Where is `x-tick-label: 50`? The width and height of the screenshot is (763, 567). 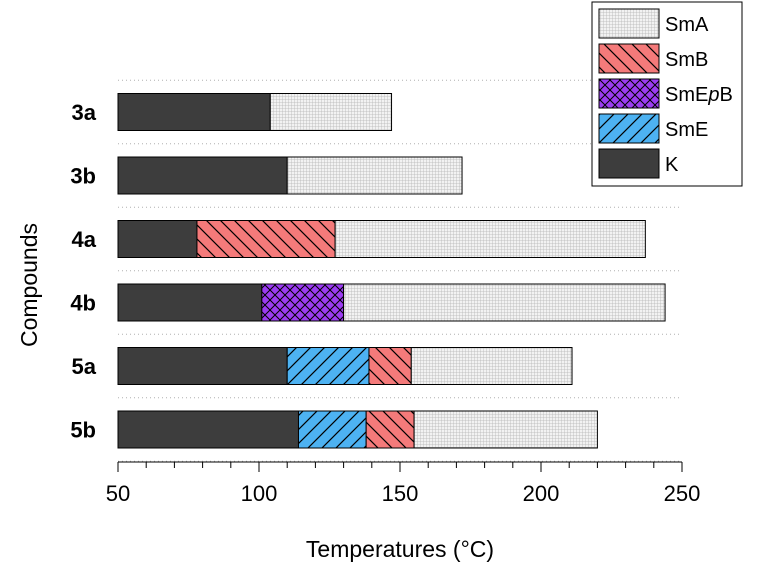
x-tick-label: 50 is located at coordinates (118, 493).